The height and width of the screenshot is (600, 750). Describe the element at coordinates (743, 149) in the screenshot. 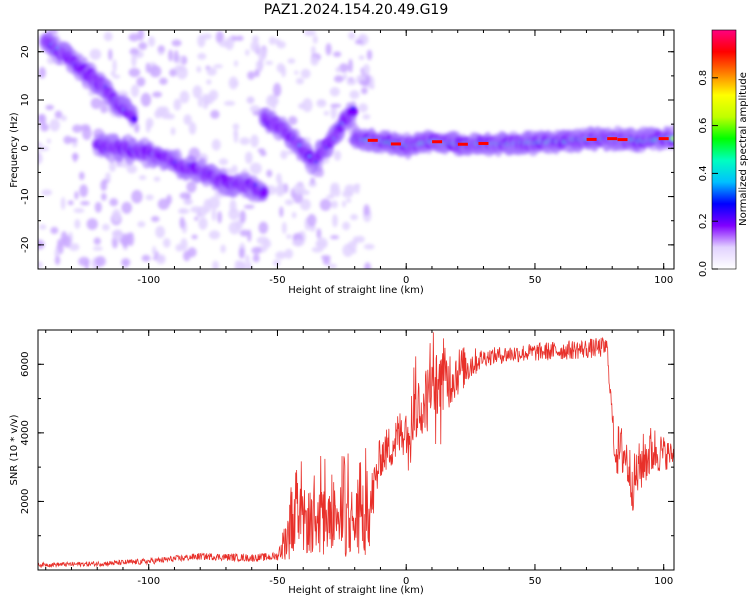

I see `colorbar-label: Normalized spectral amplitude` at that location.